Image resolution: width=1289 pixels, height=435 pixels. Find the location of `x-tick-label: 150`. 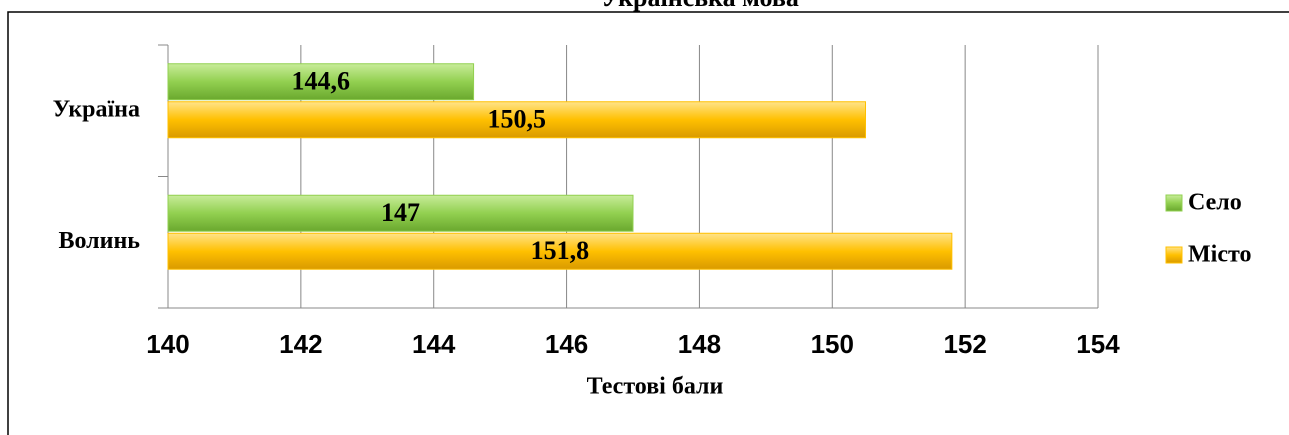

x-tick-label: 150 is located at coordinates (832, 344).